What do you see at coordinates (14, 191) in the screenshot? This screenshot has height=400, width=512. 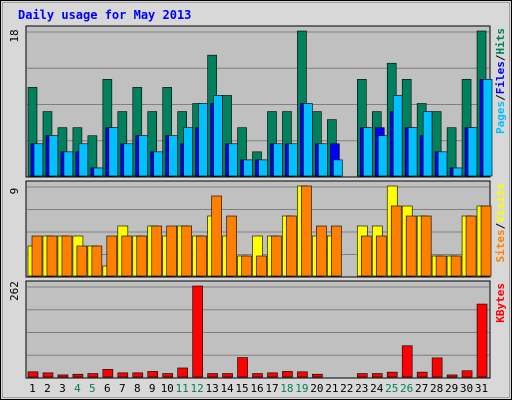 I see `y-max-label: 9` at bounding box center [14, 191].